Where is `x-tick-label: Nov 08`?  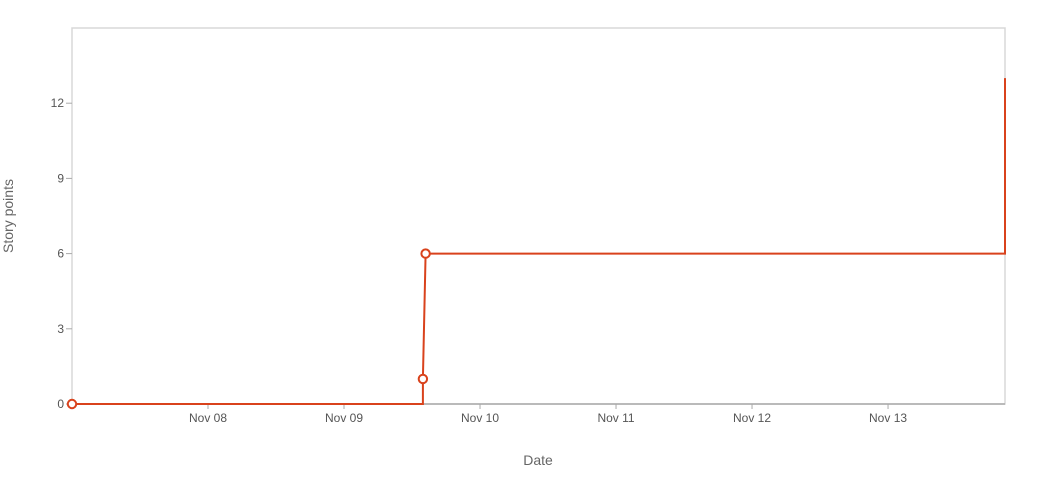 x-tick-label: Nov 08 is located at coordinates (208, 418).